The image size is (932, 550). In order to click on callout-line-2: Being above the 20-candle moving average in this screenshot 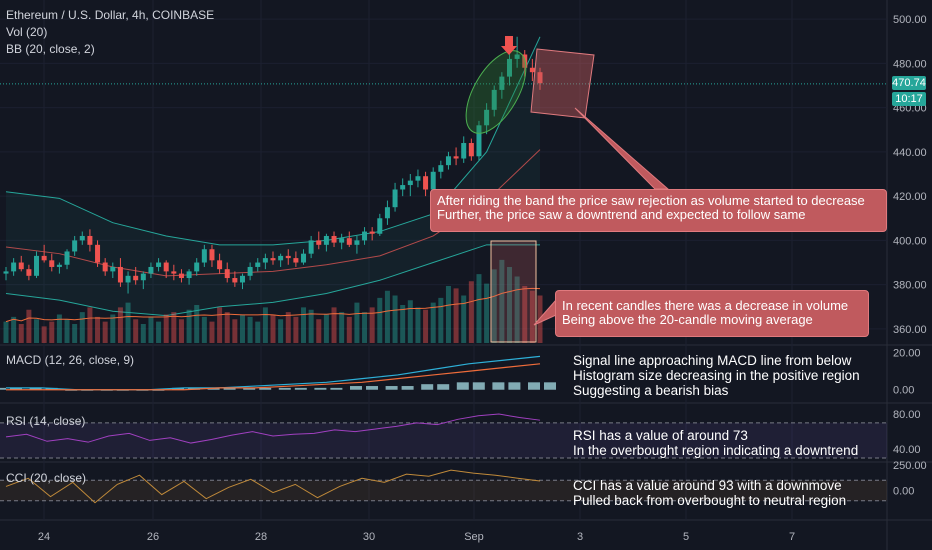, I will do `click(687, 319)`.